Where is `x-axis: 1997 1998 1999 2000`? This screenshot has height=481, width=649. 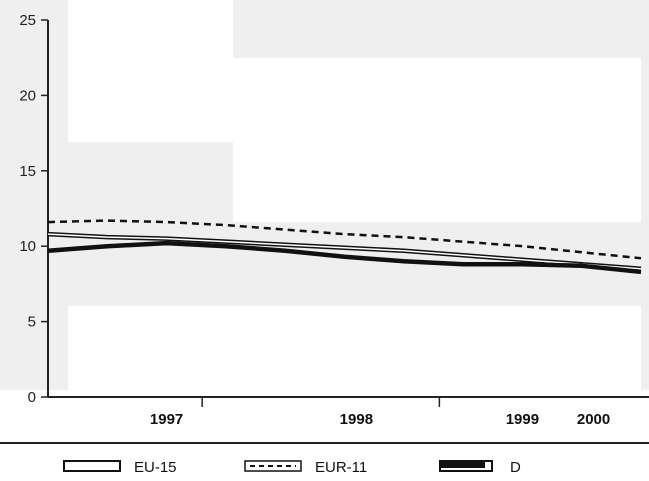 x-axis: 1997 1998 1999 2000 is located at coordinates (324, 420).